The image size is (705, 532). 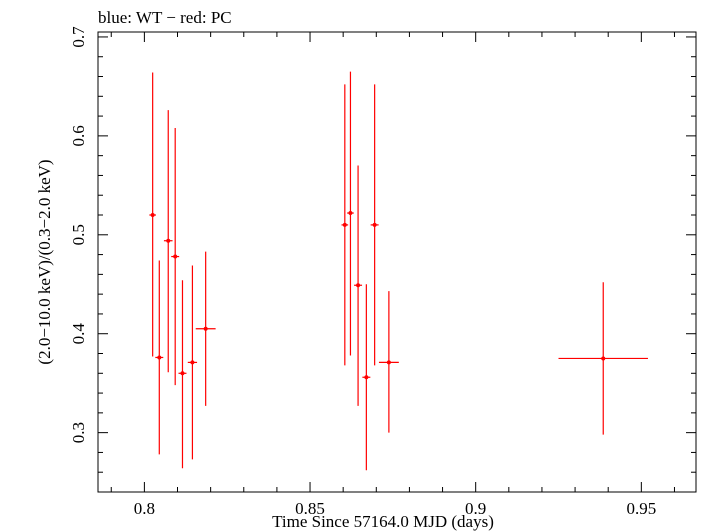 I want to click on x-axis-label: Time Since 57164.0 MJD (days), so click(x=383, y=521).